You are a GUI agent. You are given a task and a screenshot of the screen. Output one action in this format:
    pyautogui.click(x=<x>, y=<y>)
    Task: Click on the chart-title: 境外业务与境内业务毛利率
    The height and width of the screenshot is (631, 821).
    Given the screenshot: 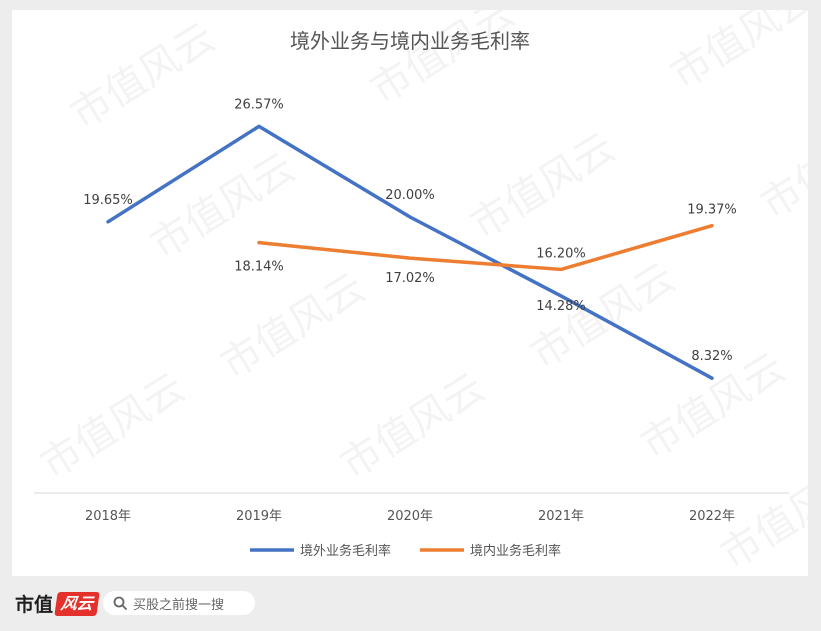 What is the action you would take?
    pyautogui.click(x=410, y=41)
    